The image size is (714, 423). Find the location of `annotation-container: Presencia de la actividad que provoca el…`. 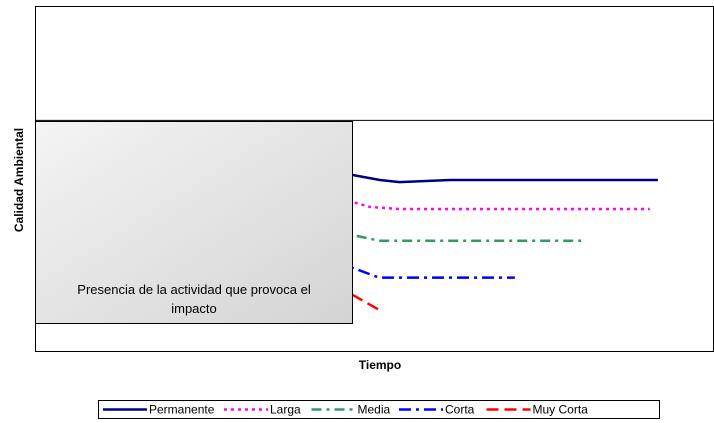

annotation-container: Presencia de la actividad que provoca el… is located at coordinates (194, 298).